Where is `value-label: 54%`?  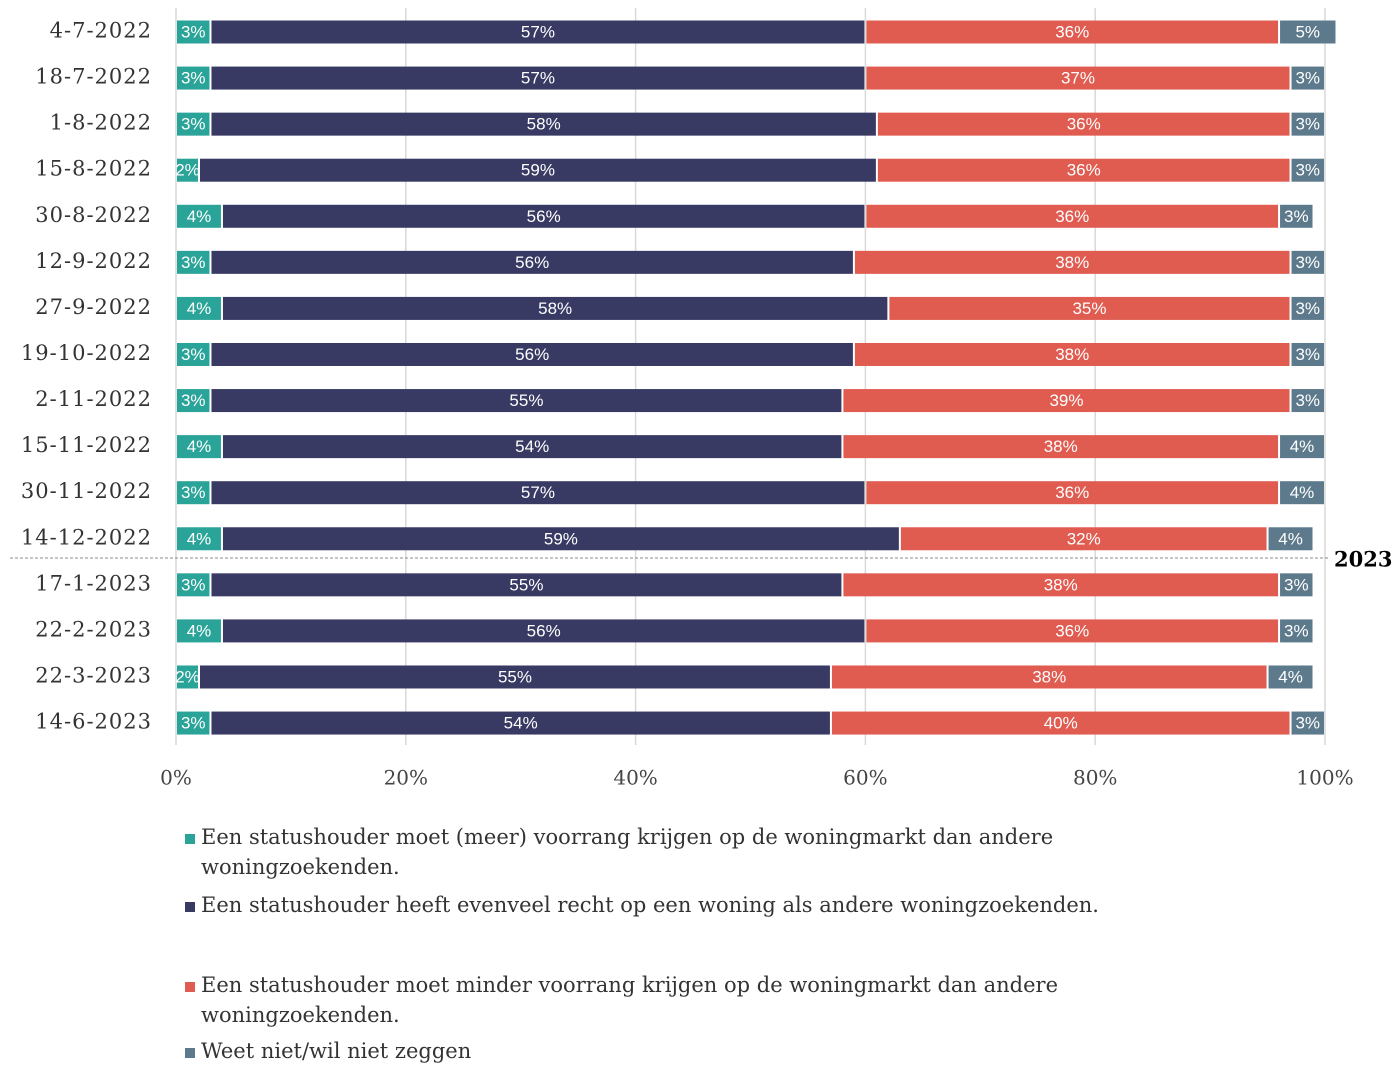
value-label: 54% is located at coordinates (521, 723).